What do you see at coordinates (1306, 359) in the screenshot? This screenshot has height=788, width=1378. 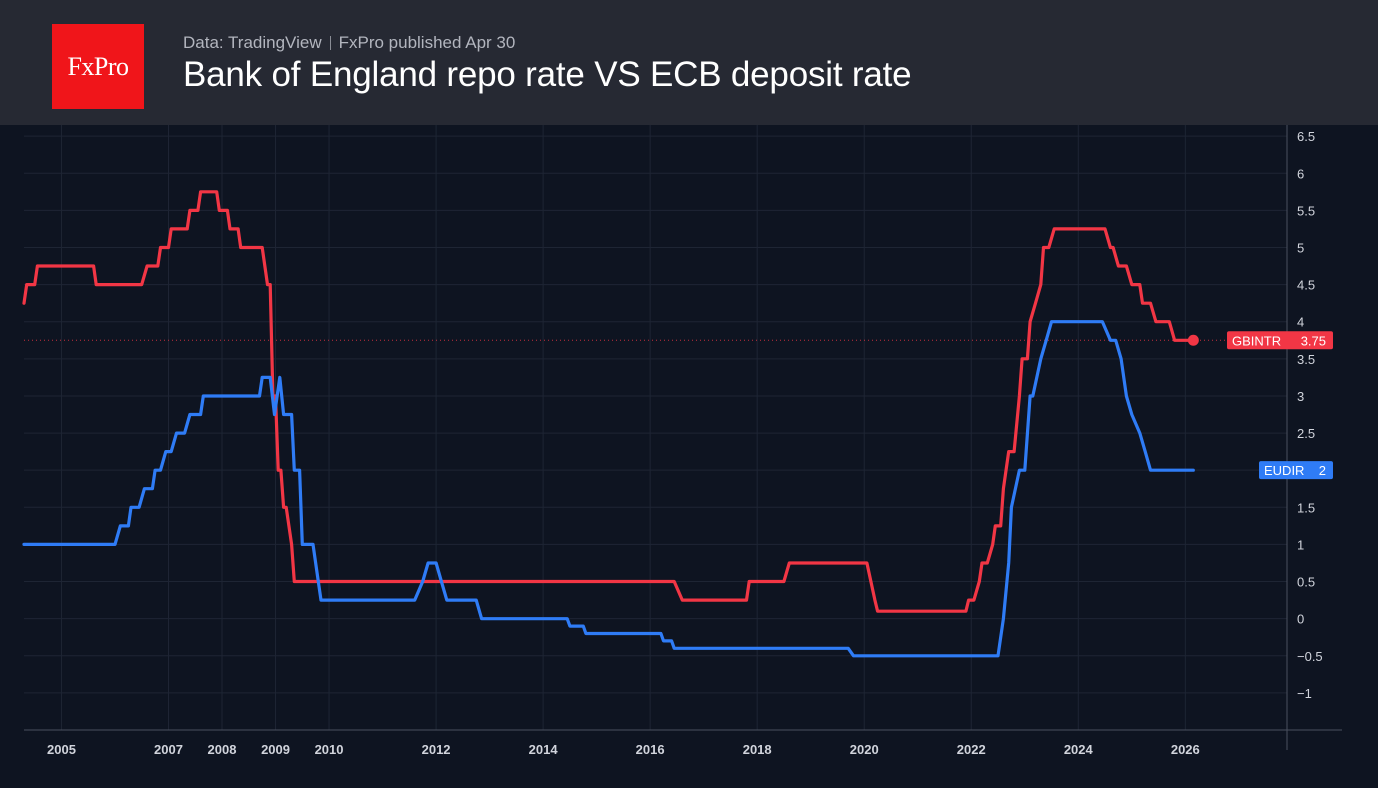 I see `y-tick-label: 3.5` at bounding box center [1306, 359].